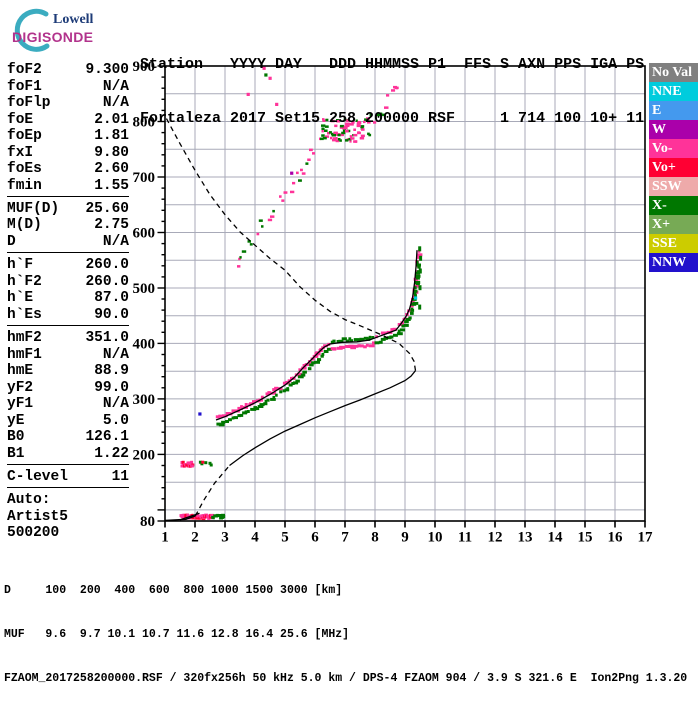 The width and height of the screenshot is (700, 701). I want to click on svg-text: 15, so click(585, 538).